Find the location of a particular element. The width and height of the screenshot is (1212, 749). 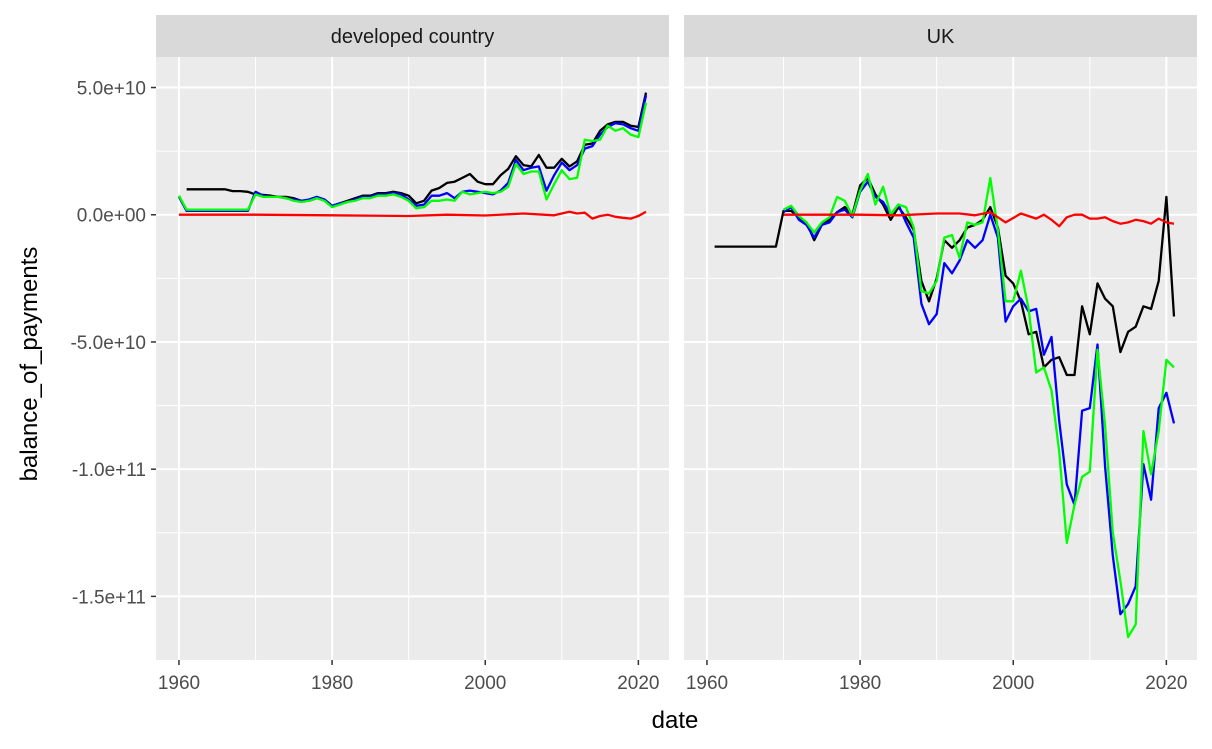

facet-strip-label: developed country is located at coordinates (412, 37).